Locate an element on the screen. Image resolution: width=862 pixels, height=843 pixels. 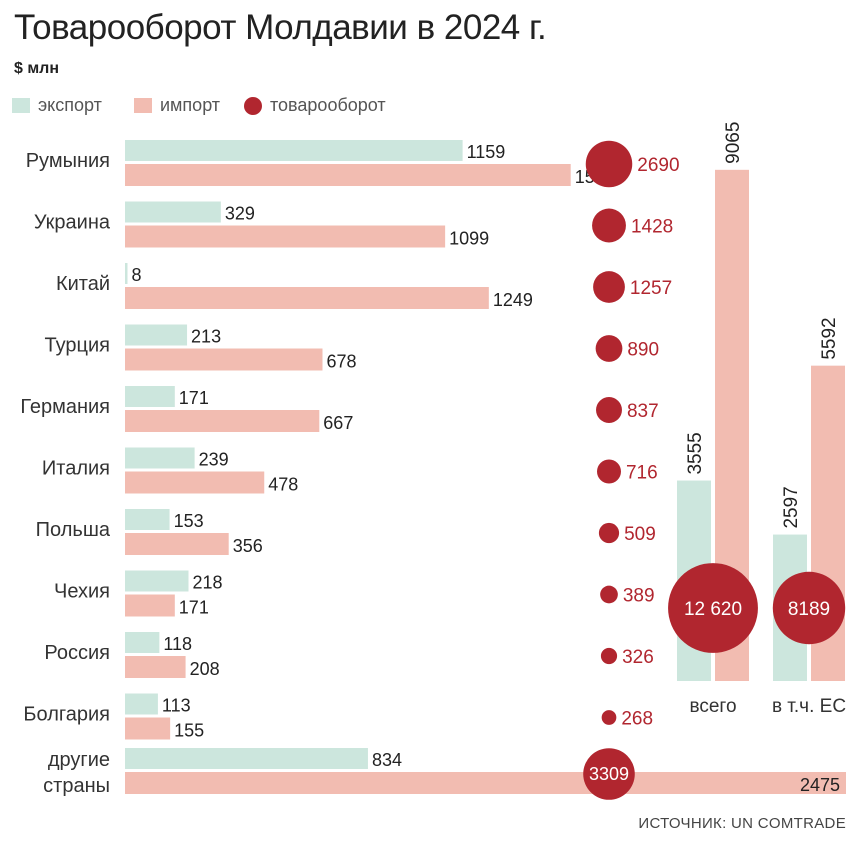
import-value-label: 155 is located at coordinates (189, 731).